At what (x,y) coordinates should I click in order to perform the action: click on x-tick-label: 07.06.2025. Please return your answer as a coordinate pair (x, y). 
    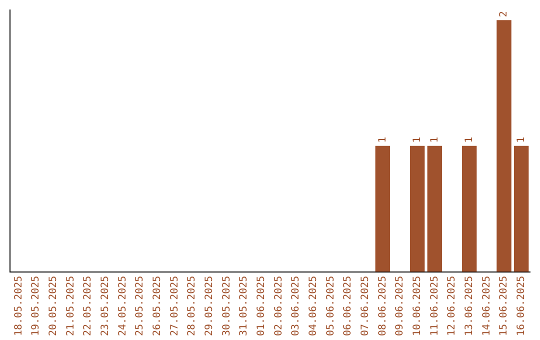
    Looking at the image, I should click on (365, 306).